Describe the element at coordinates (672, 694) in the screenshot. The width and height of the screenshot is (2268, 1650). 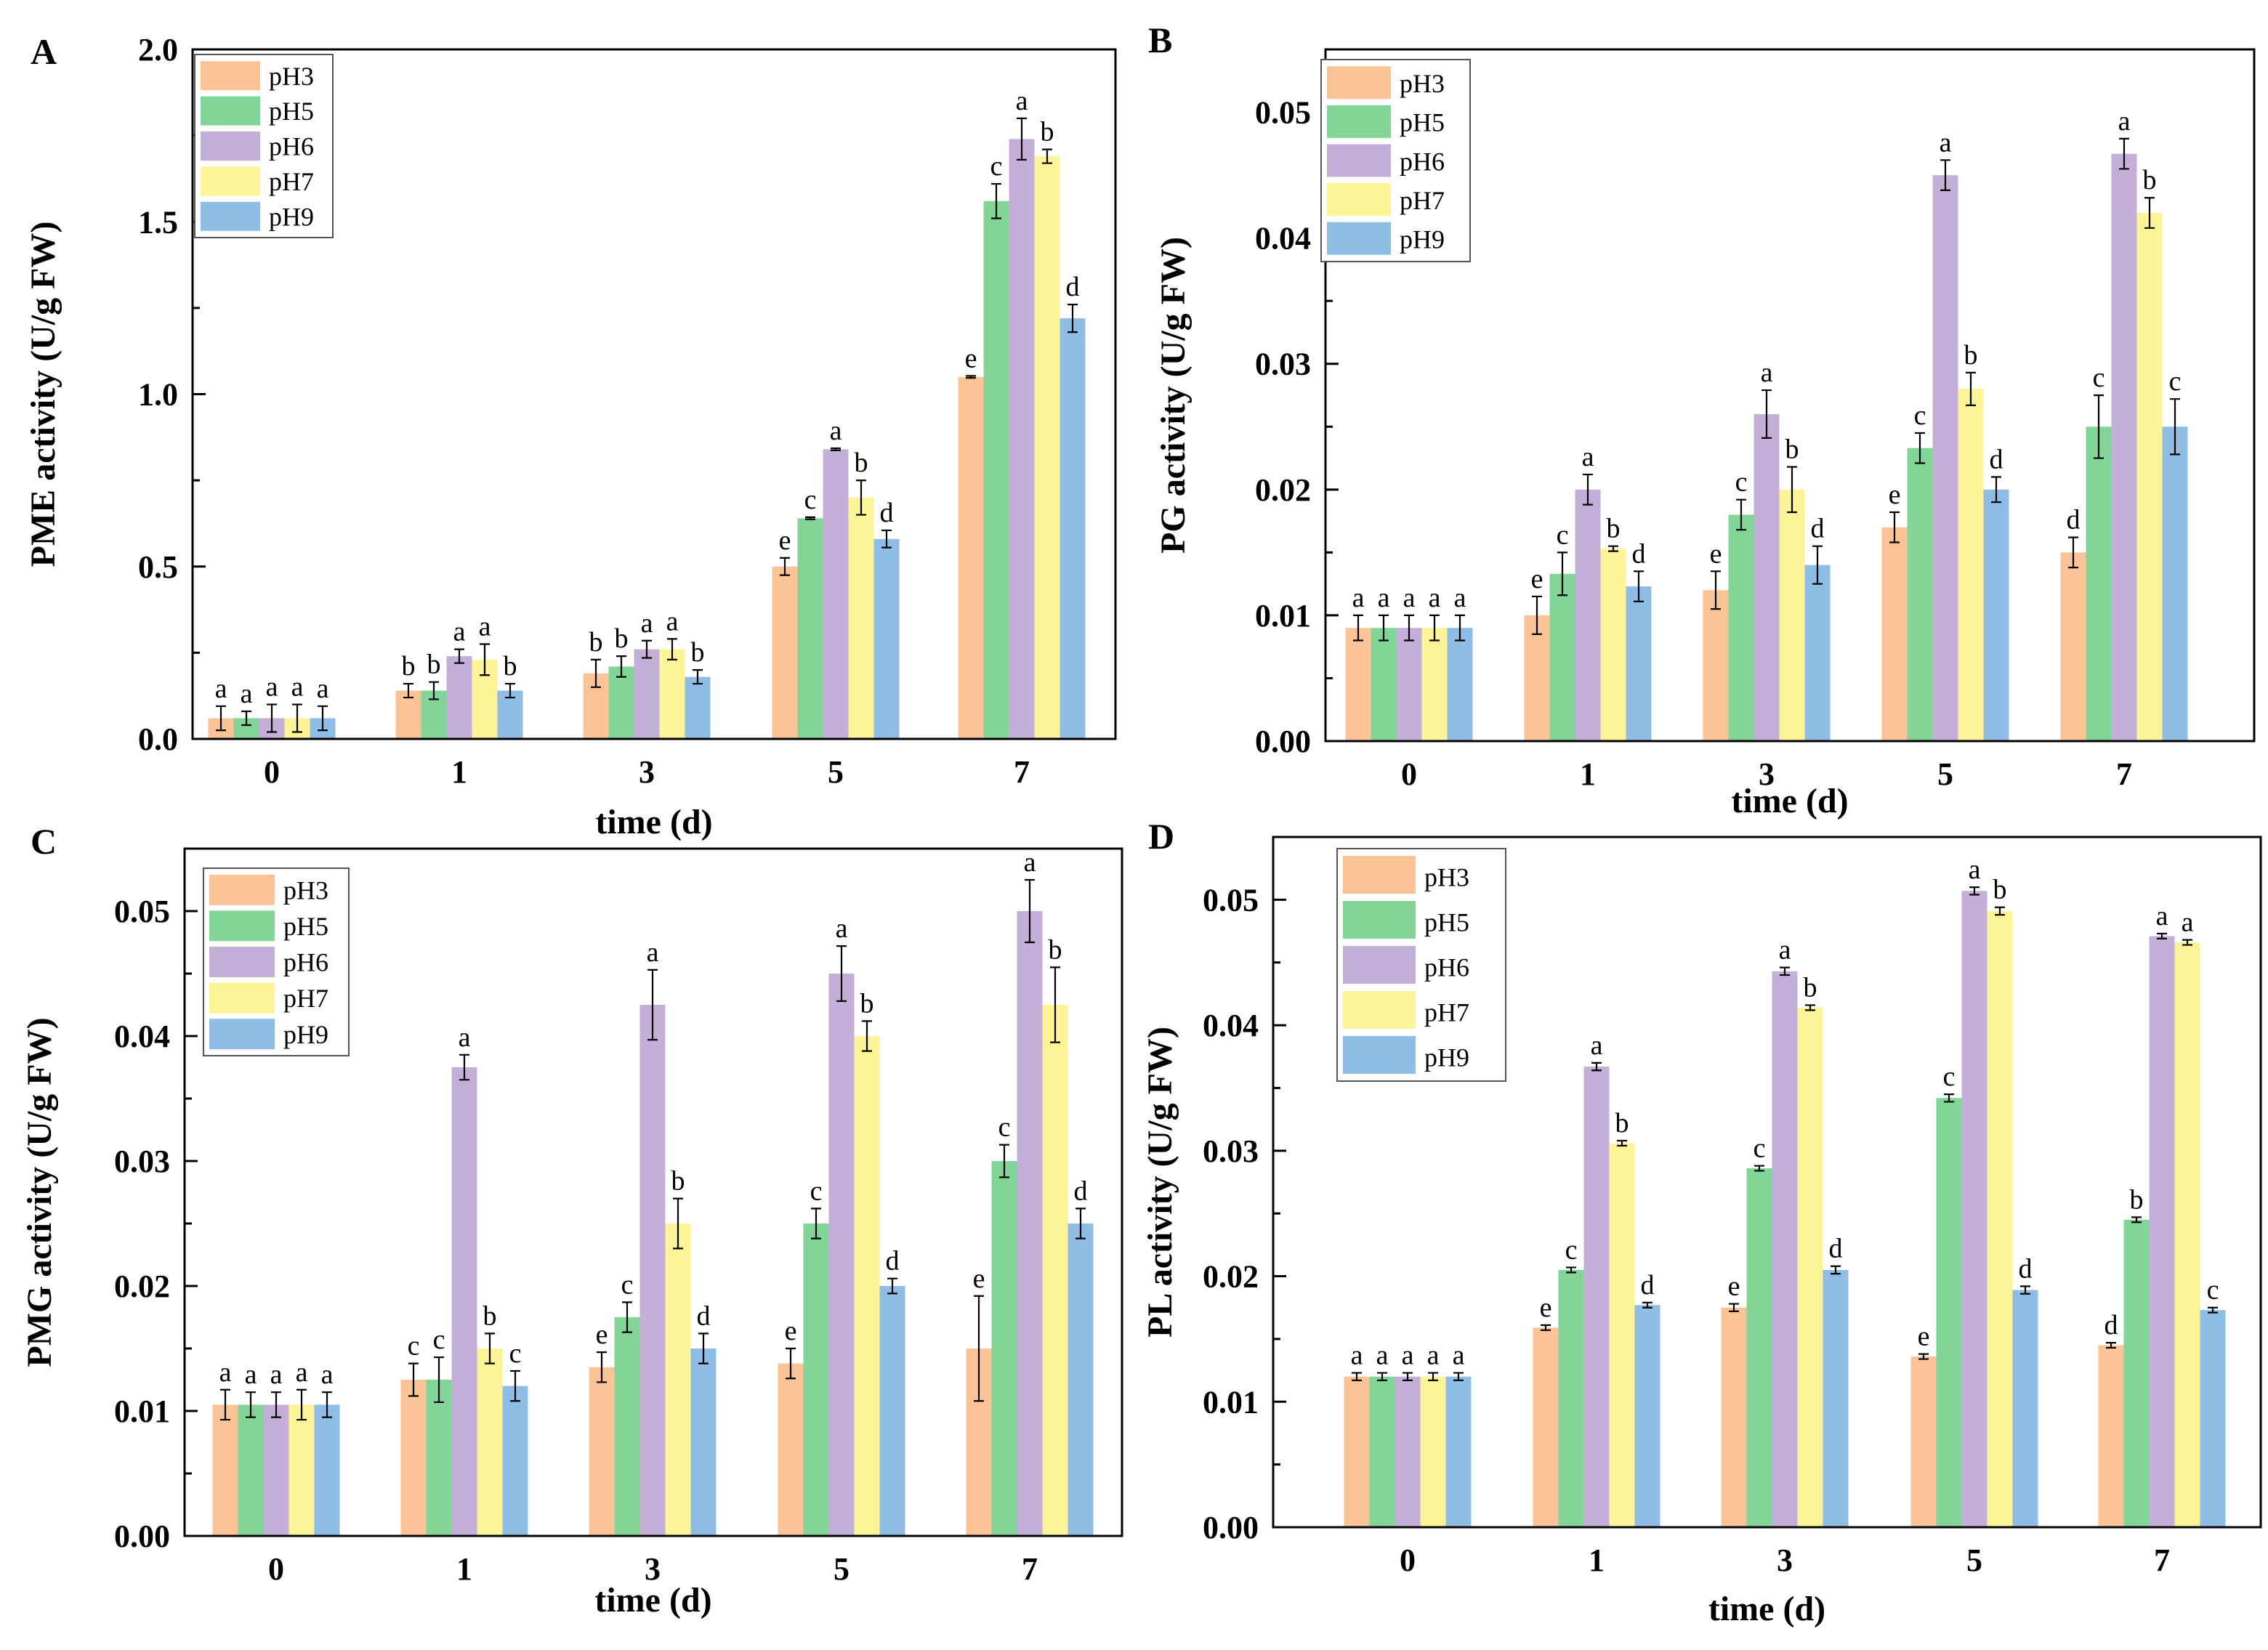
I see `bar-pH7-day3` at that location.